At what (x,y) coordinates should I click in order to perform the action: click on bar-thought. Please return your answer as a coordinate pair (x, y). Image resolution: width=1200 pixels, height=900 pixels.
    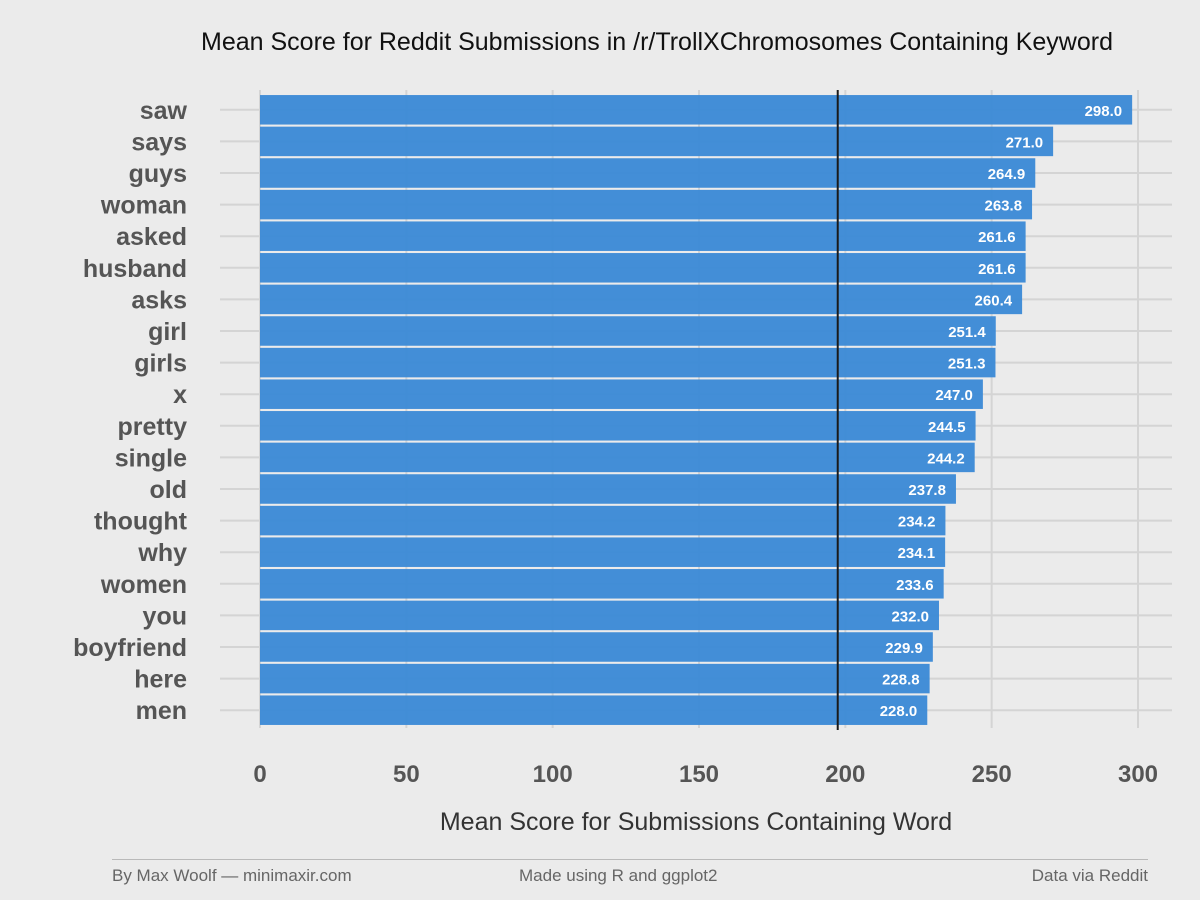
    Looking at the image, I should click on (603, 520).